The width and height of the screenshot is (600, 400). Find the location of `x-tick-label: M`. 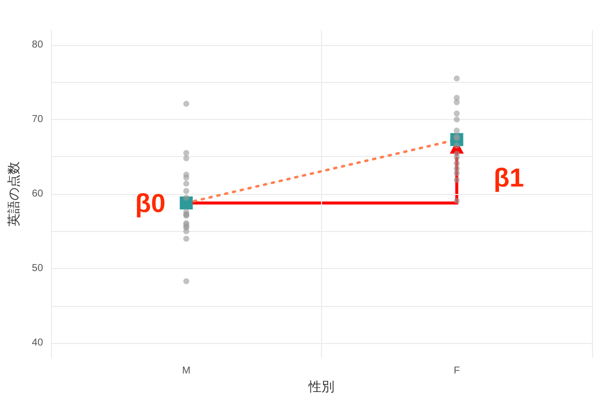

x-tick-label: M is located at coordinates (186, 371).